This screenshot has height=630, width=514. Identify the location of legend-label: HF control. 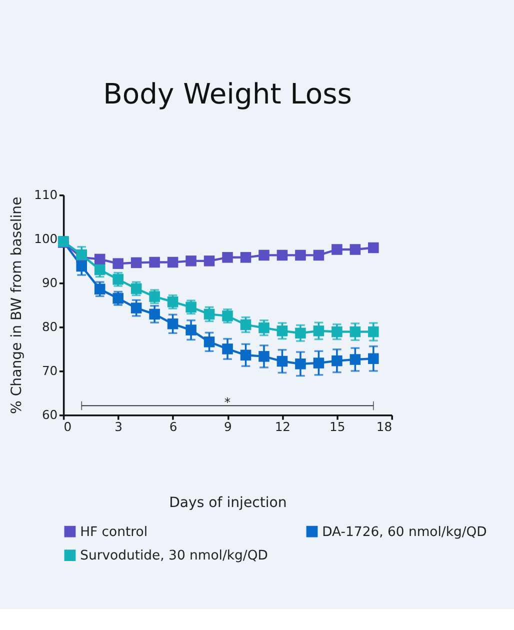
(114, 532).